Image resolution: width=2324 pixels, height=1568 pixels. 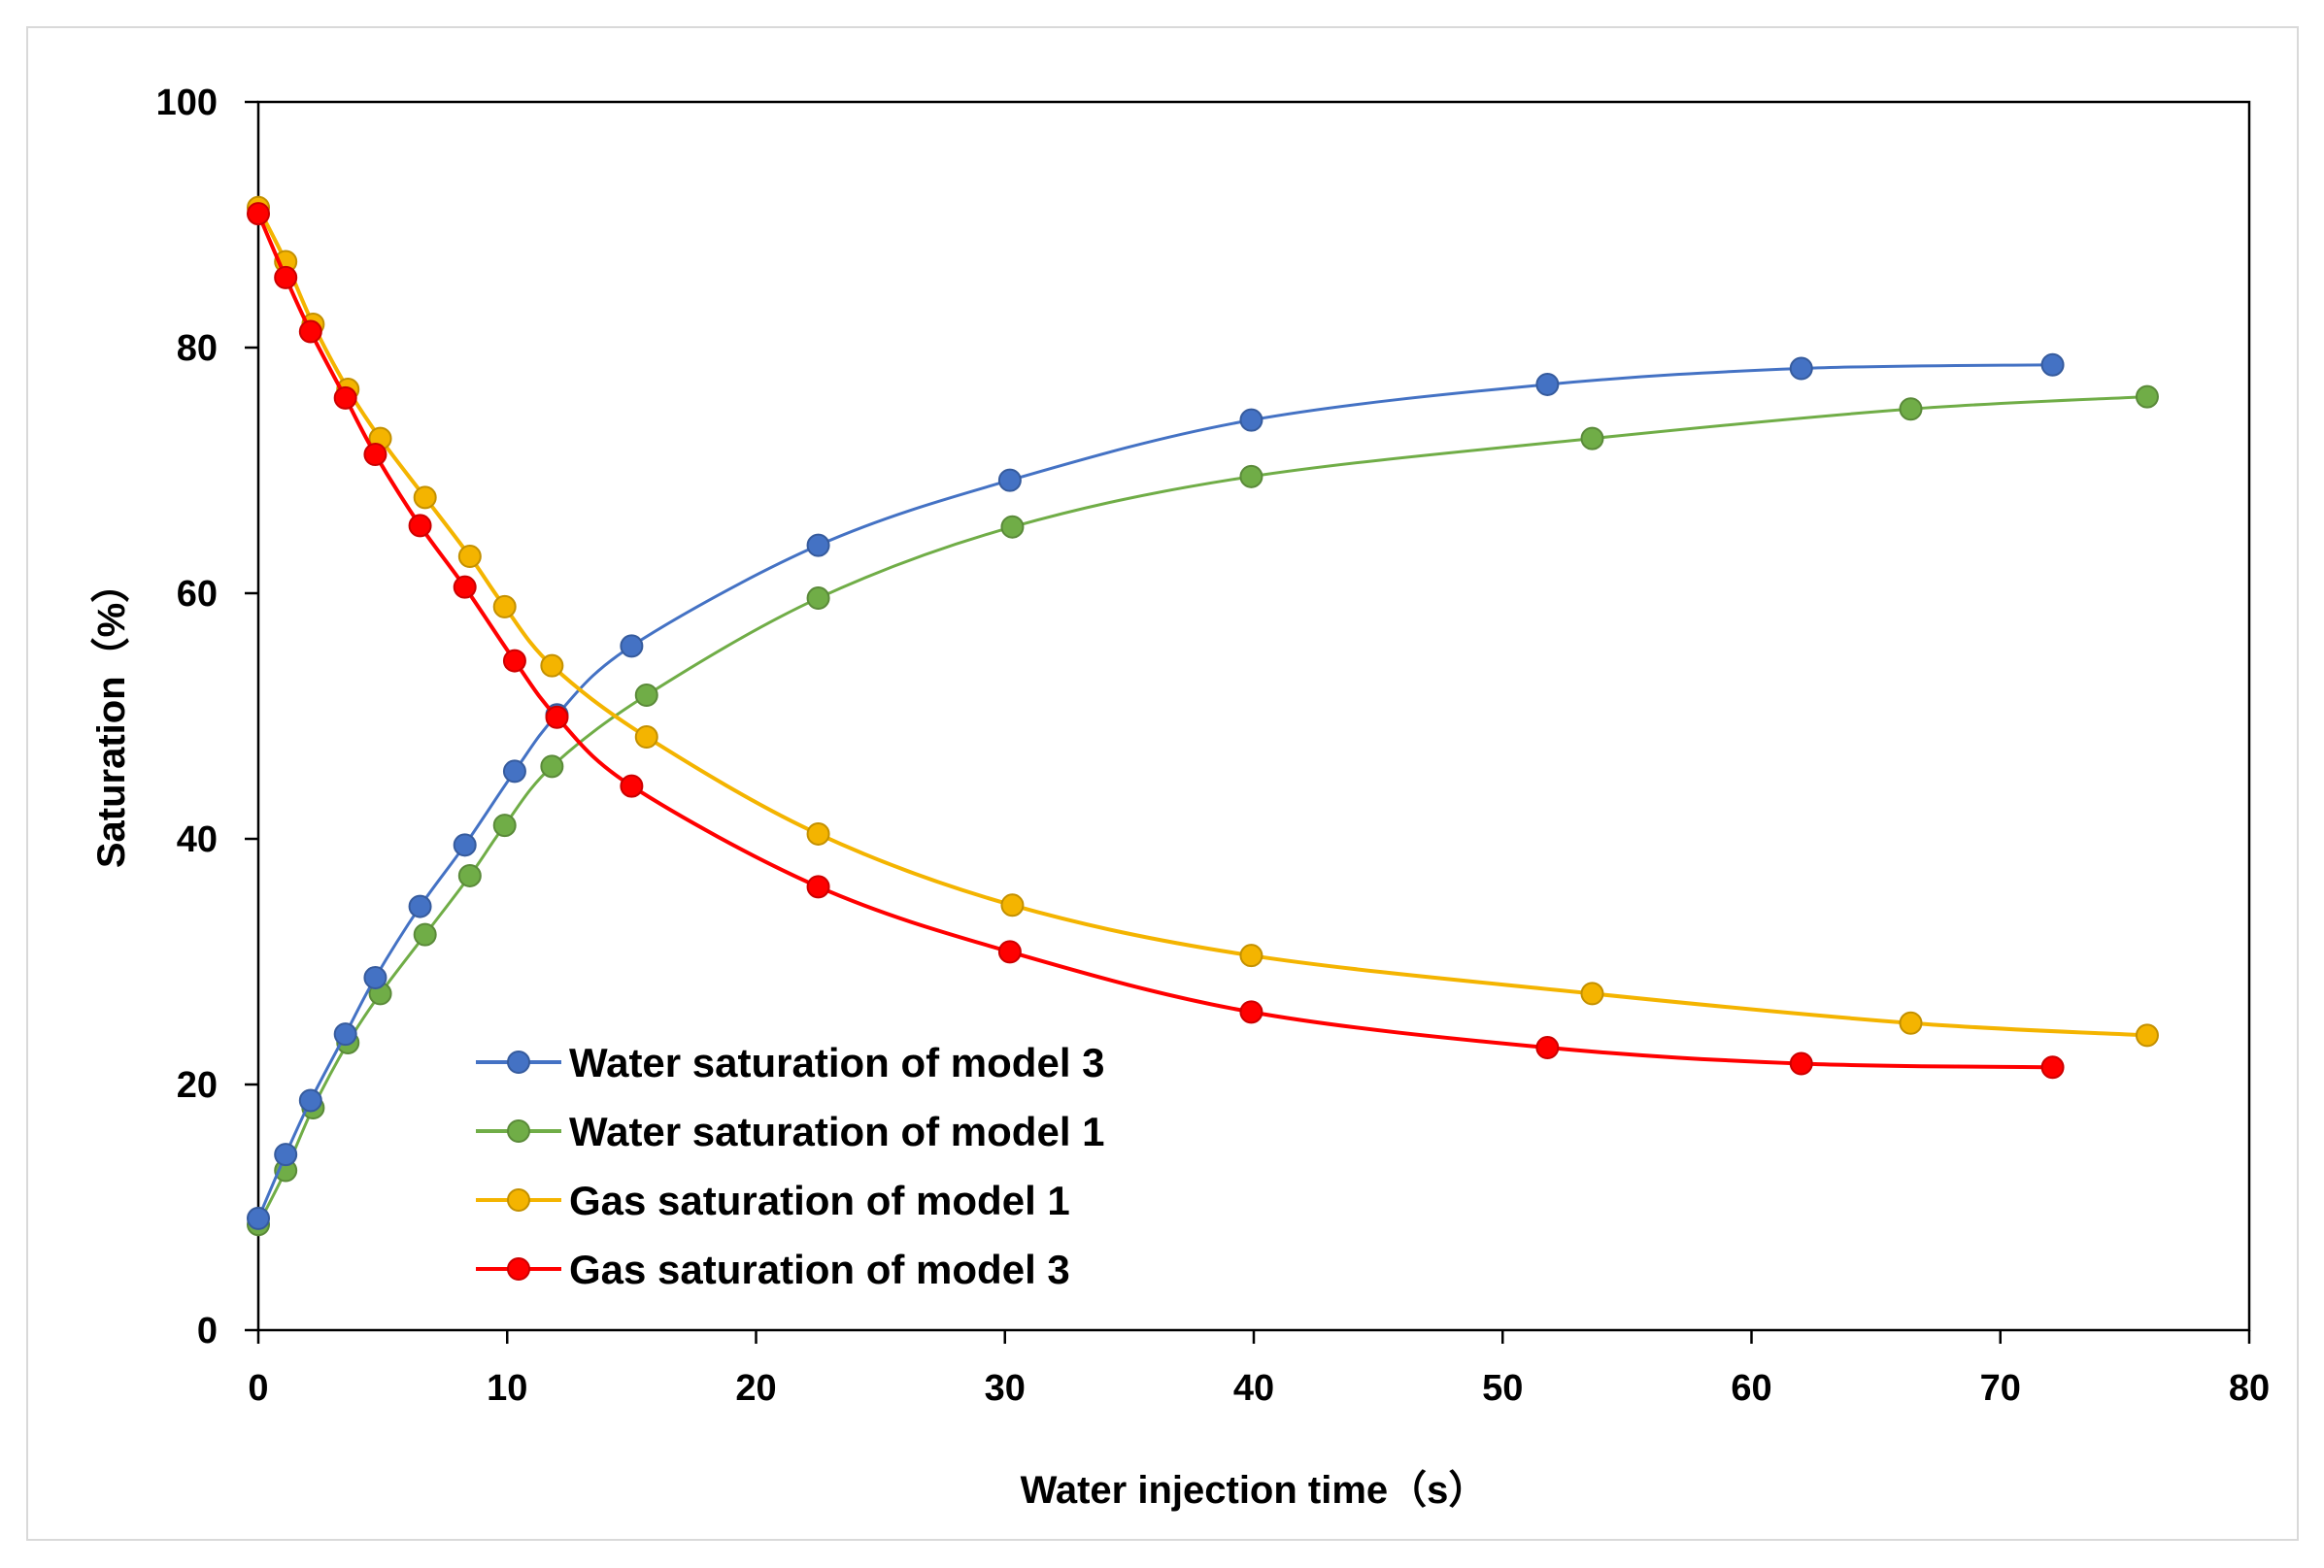 I want to click on x-tick-label: 50, so click(x=1502, y=1388).